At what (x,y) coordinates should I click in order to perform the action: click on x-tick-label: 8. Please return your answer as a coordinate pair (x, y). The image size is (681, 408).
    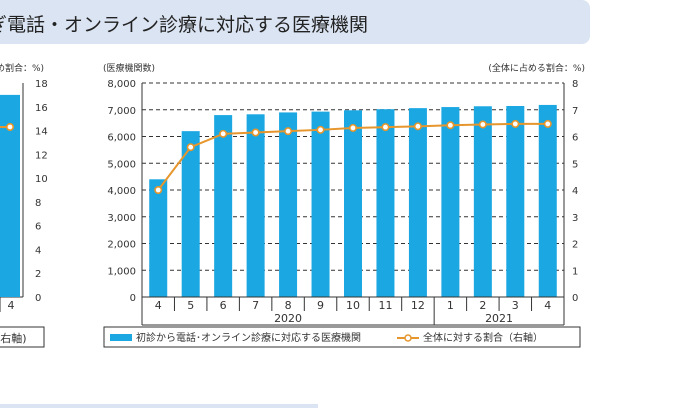
    Looking at the image, I should click on (288, 305).